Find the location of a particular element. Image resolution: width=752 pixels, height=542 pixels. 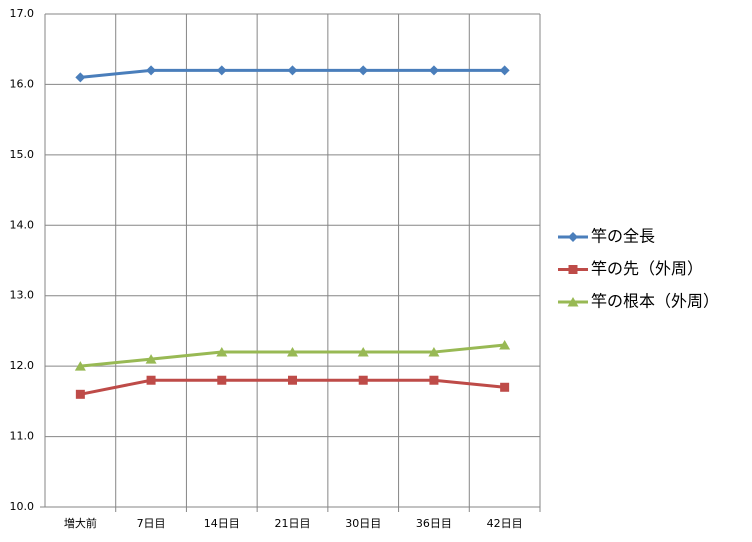

x-tick-label: 21日目 is located at coordinates (293, 523).